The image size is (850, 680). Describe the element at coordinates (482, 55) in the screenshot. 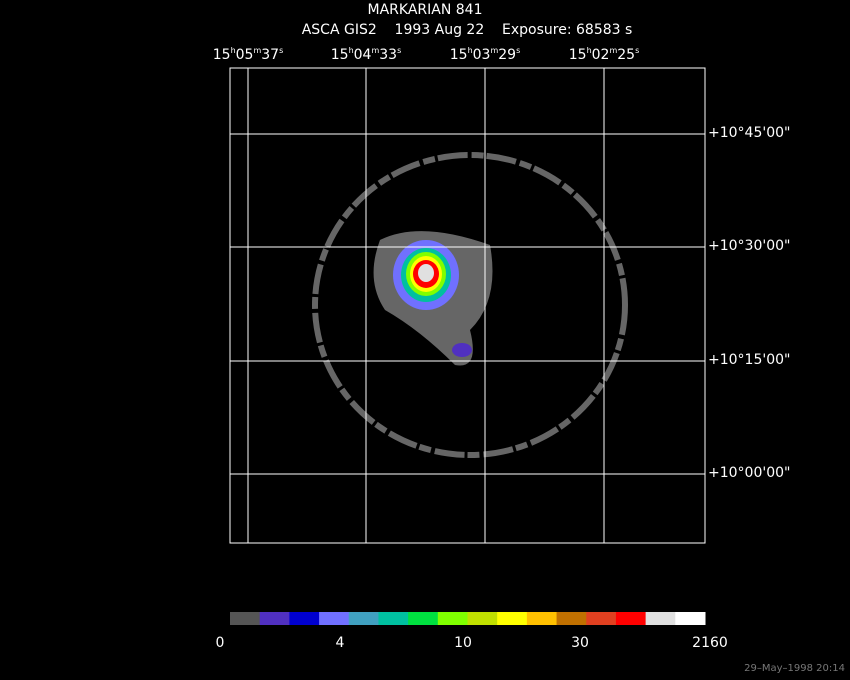

I see `ra-label-part: 03` at that location.